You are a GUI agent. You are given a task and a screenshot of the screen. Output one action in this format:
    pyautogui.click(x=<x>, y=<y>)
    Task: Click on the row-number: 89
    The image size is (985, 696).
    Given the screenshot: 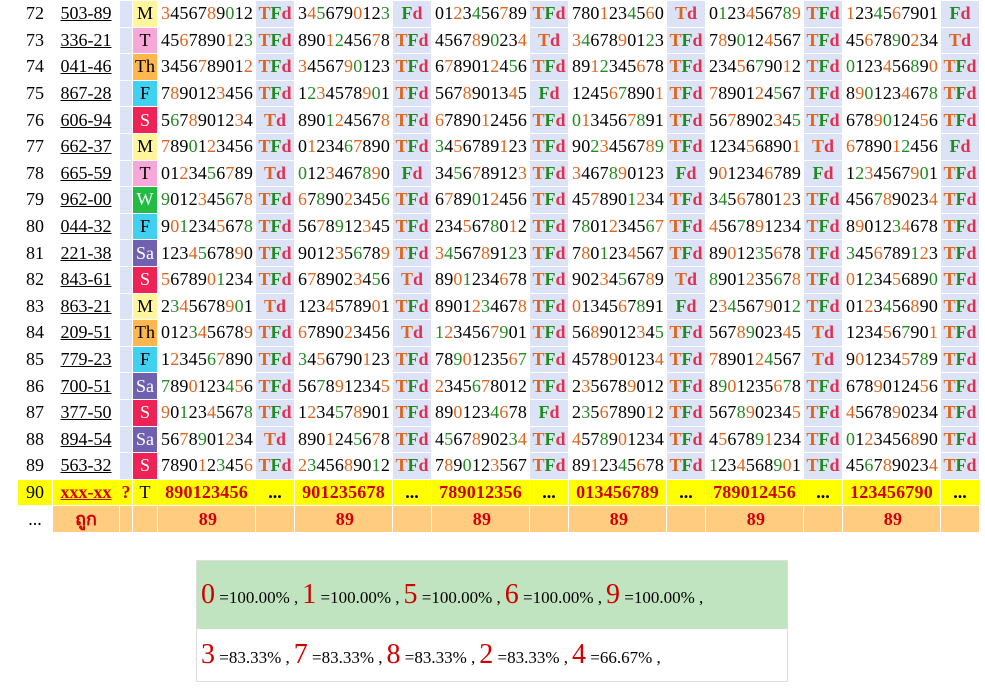 What is the action you would take?
    pyautogui.click(x=35, y=466)
    